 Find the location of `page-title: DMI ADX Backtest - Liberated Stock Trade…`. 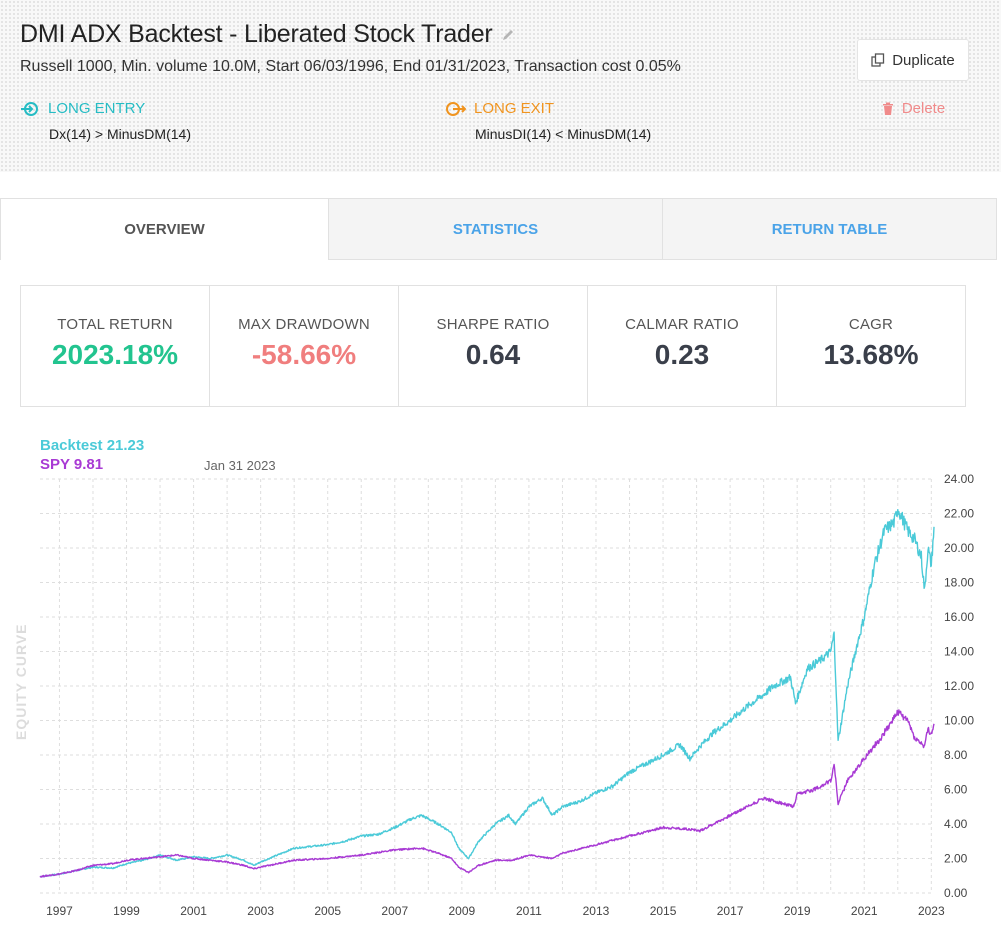

page-title: DMI ADX Backtest - Liberated Stock Trade… is located at coordinates (256, 34).